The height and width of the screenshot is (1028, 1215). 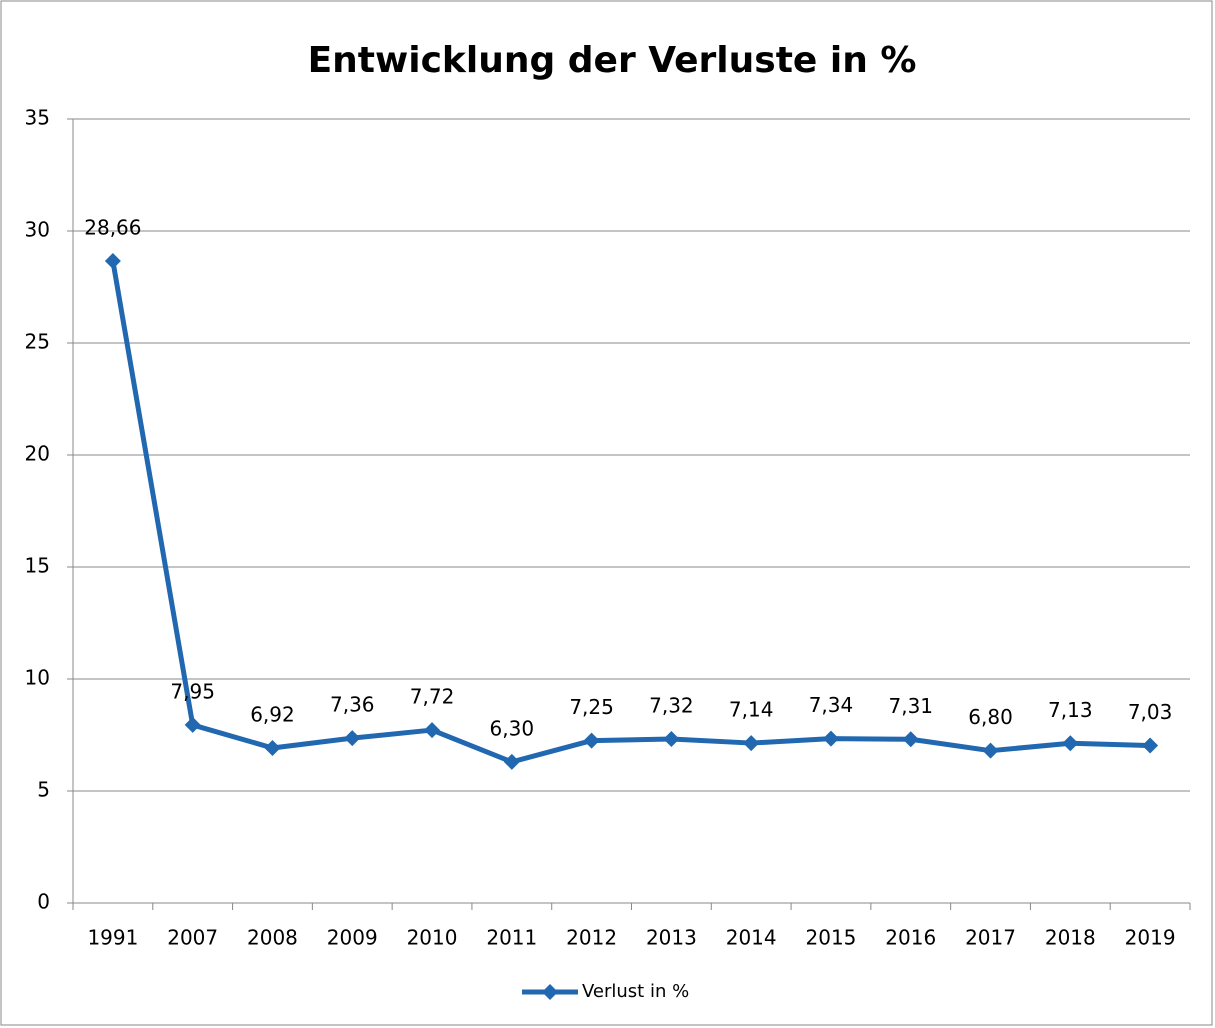 I want to click on x-tick-label: 2017, so click(x=990, y=938).